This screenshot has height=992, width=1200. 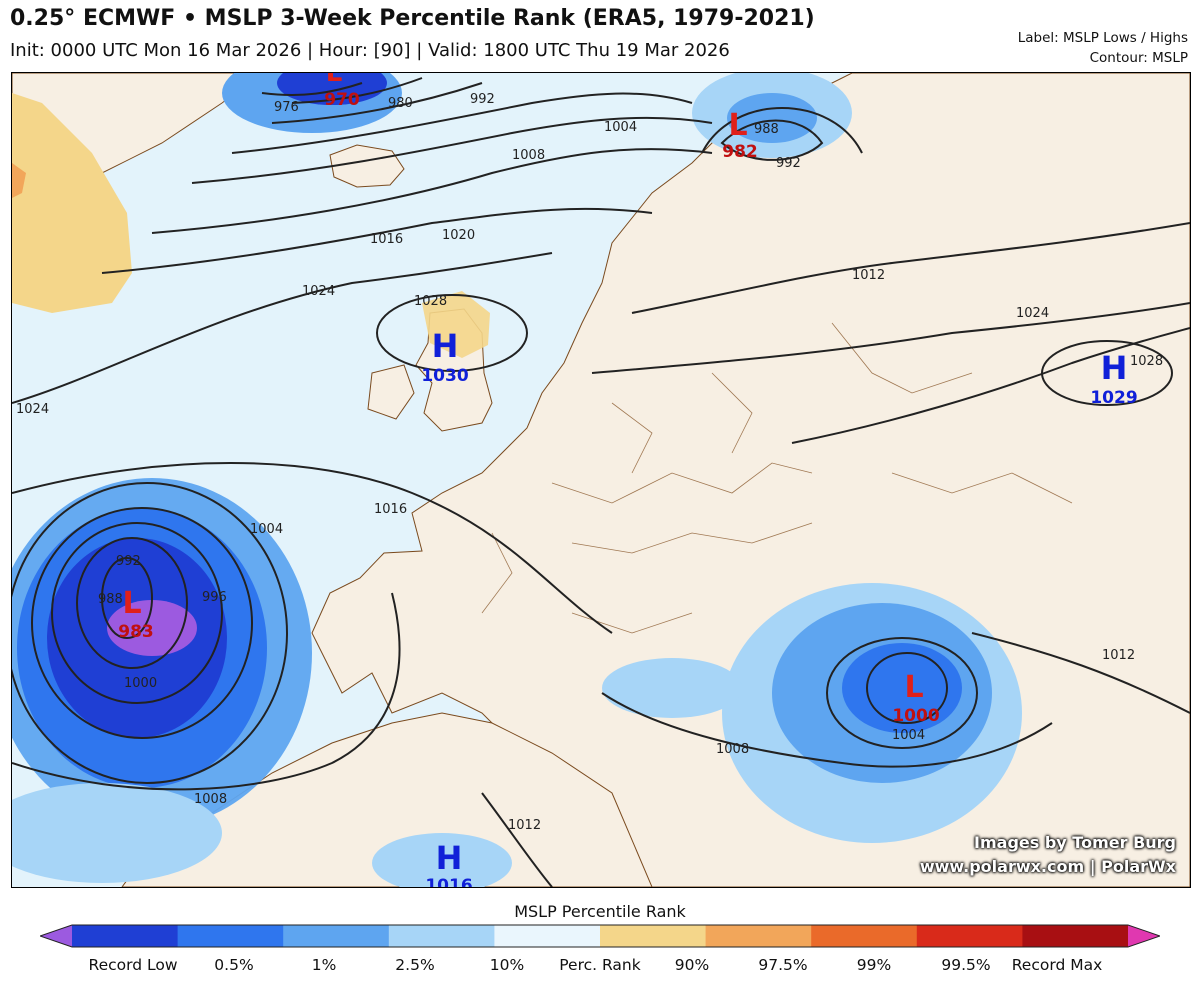 I want to click on shade-north-low-core, so click(x=332, y=89).